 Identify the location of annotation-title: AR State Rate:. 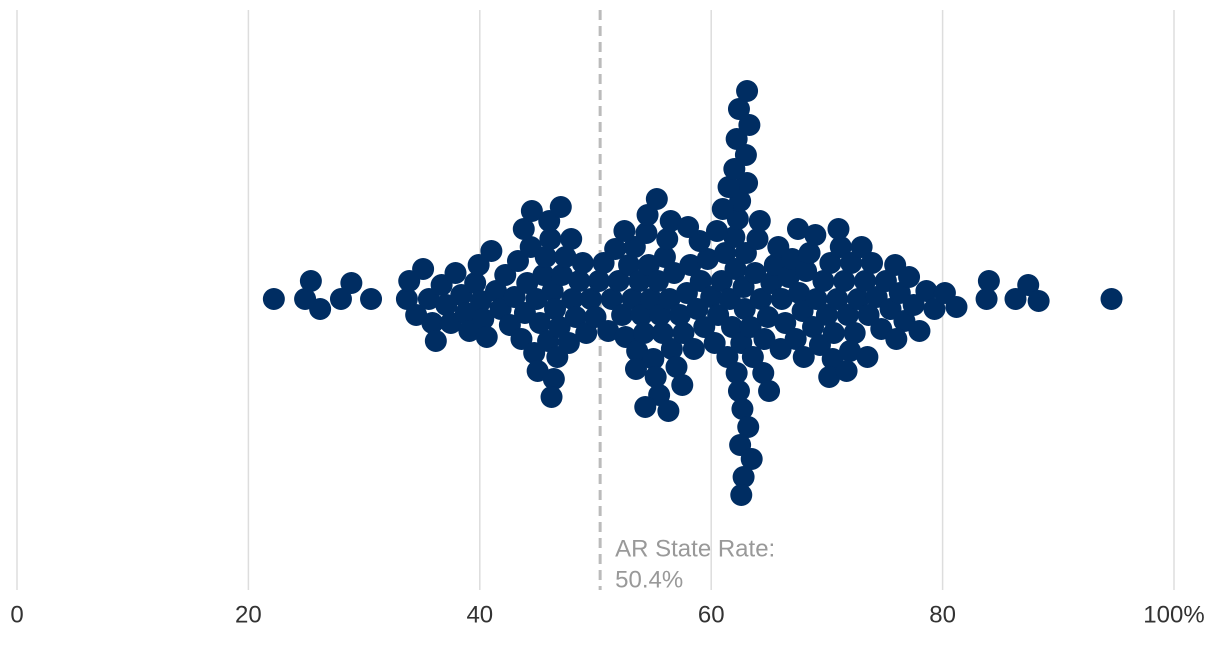
(695, 548).